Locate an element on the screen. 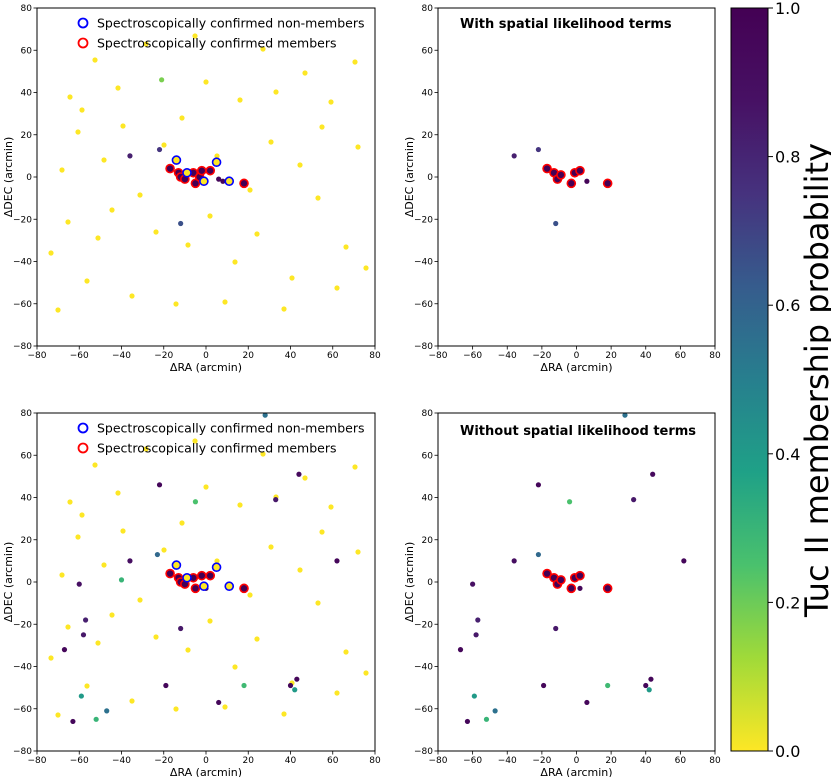 The image size is (831, 777). colorbar-tick-label: 1.0 is located at coordinates (787, 9).